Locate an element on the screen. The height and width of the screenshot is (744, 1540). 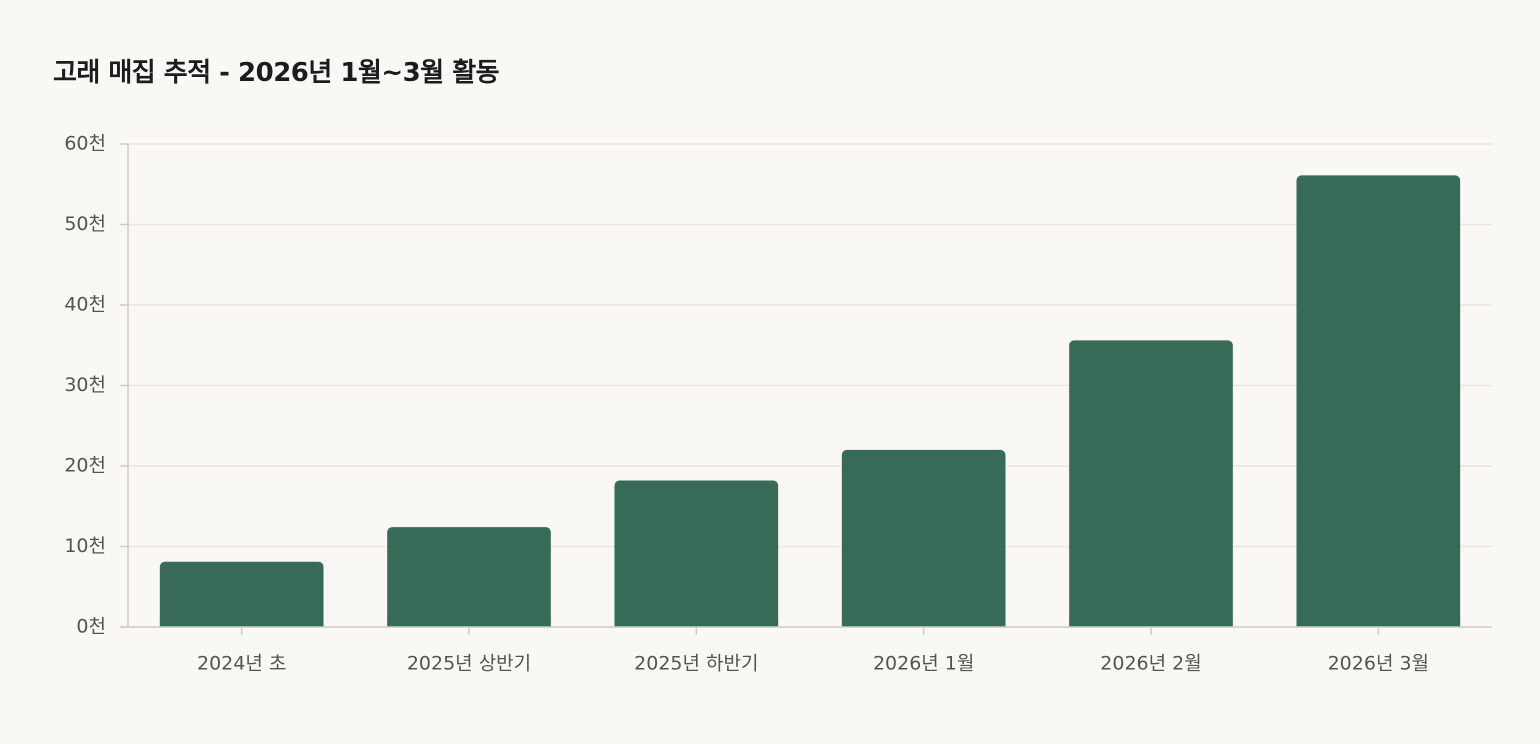
x-tick-label: 2026년 1월 is located at coordinates (923, 664).